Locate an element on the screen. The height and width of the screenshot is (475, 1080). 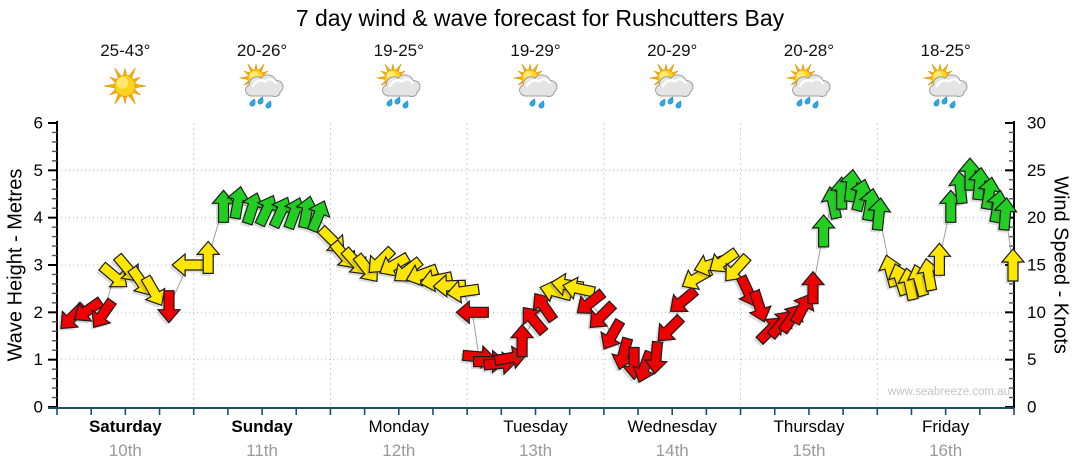
temp-range: 20-29° is located at coordinates (672, 50).